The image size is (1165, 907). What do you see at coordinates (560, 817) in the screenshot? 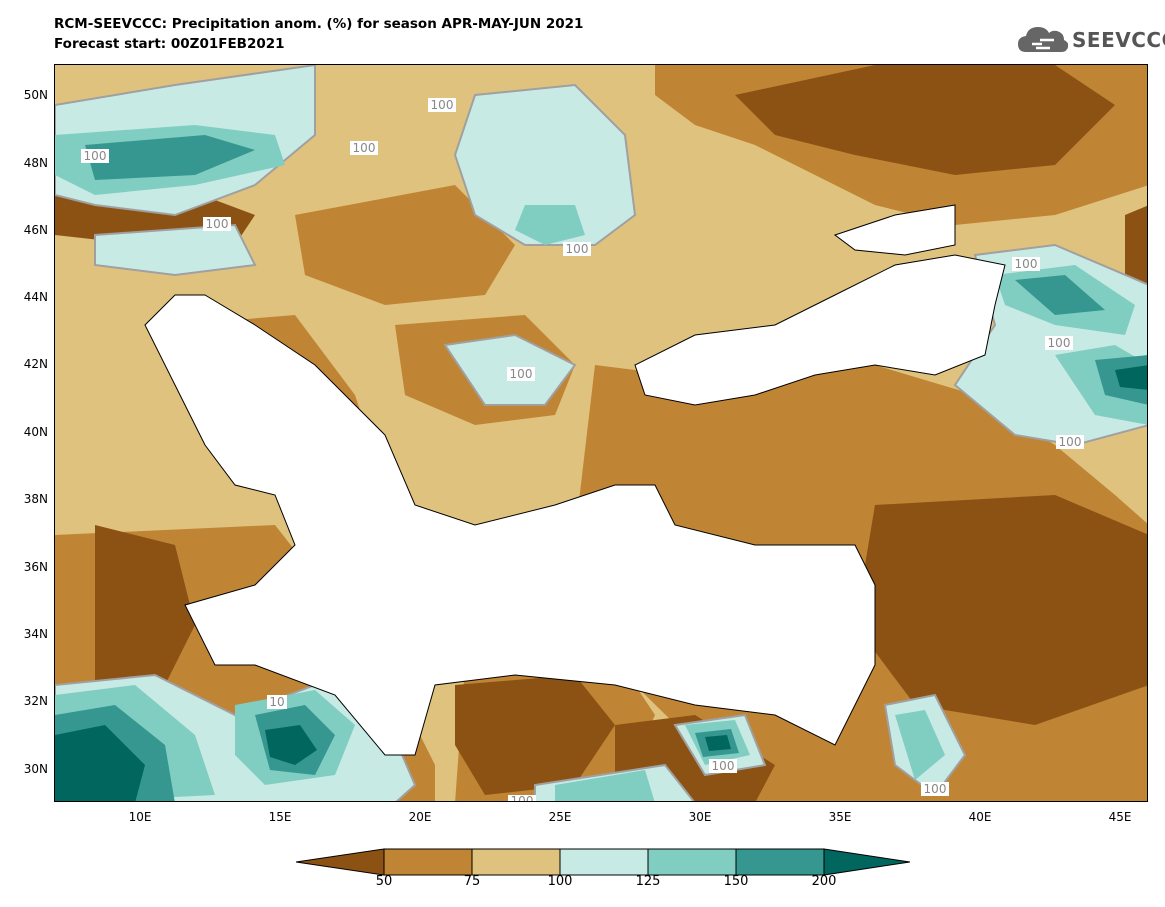
I see `lon-label: 25E` at bounding box center [560, 817].